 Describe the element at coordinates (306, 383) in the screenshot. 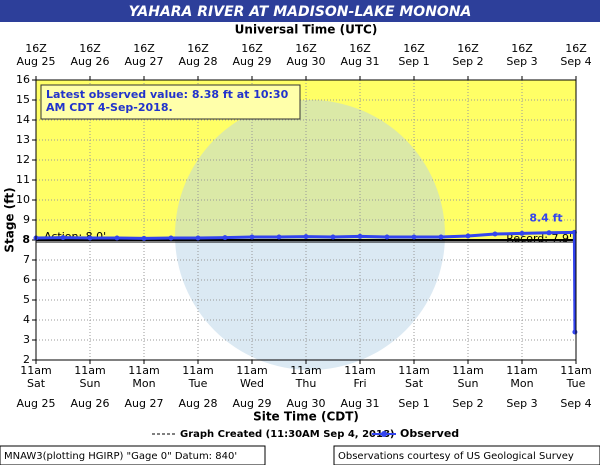

I see `x-weekday: Thu` at that location.